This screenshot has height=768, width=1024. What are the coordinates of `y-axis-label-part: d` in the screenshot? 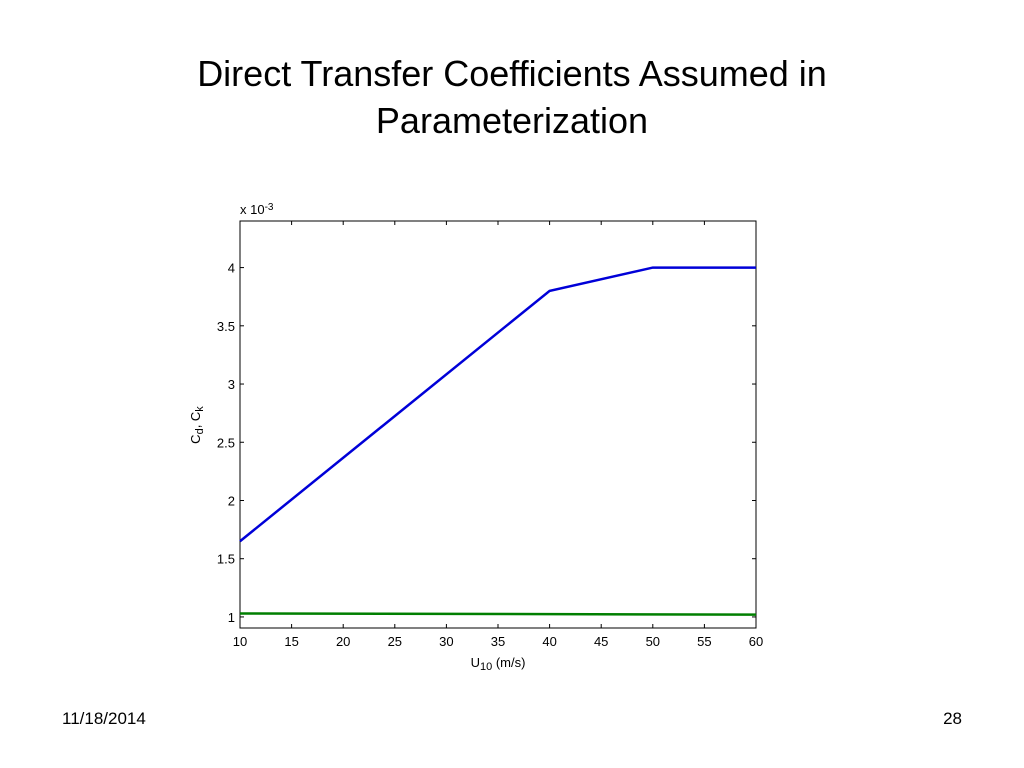 It's located at (200, 431).